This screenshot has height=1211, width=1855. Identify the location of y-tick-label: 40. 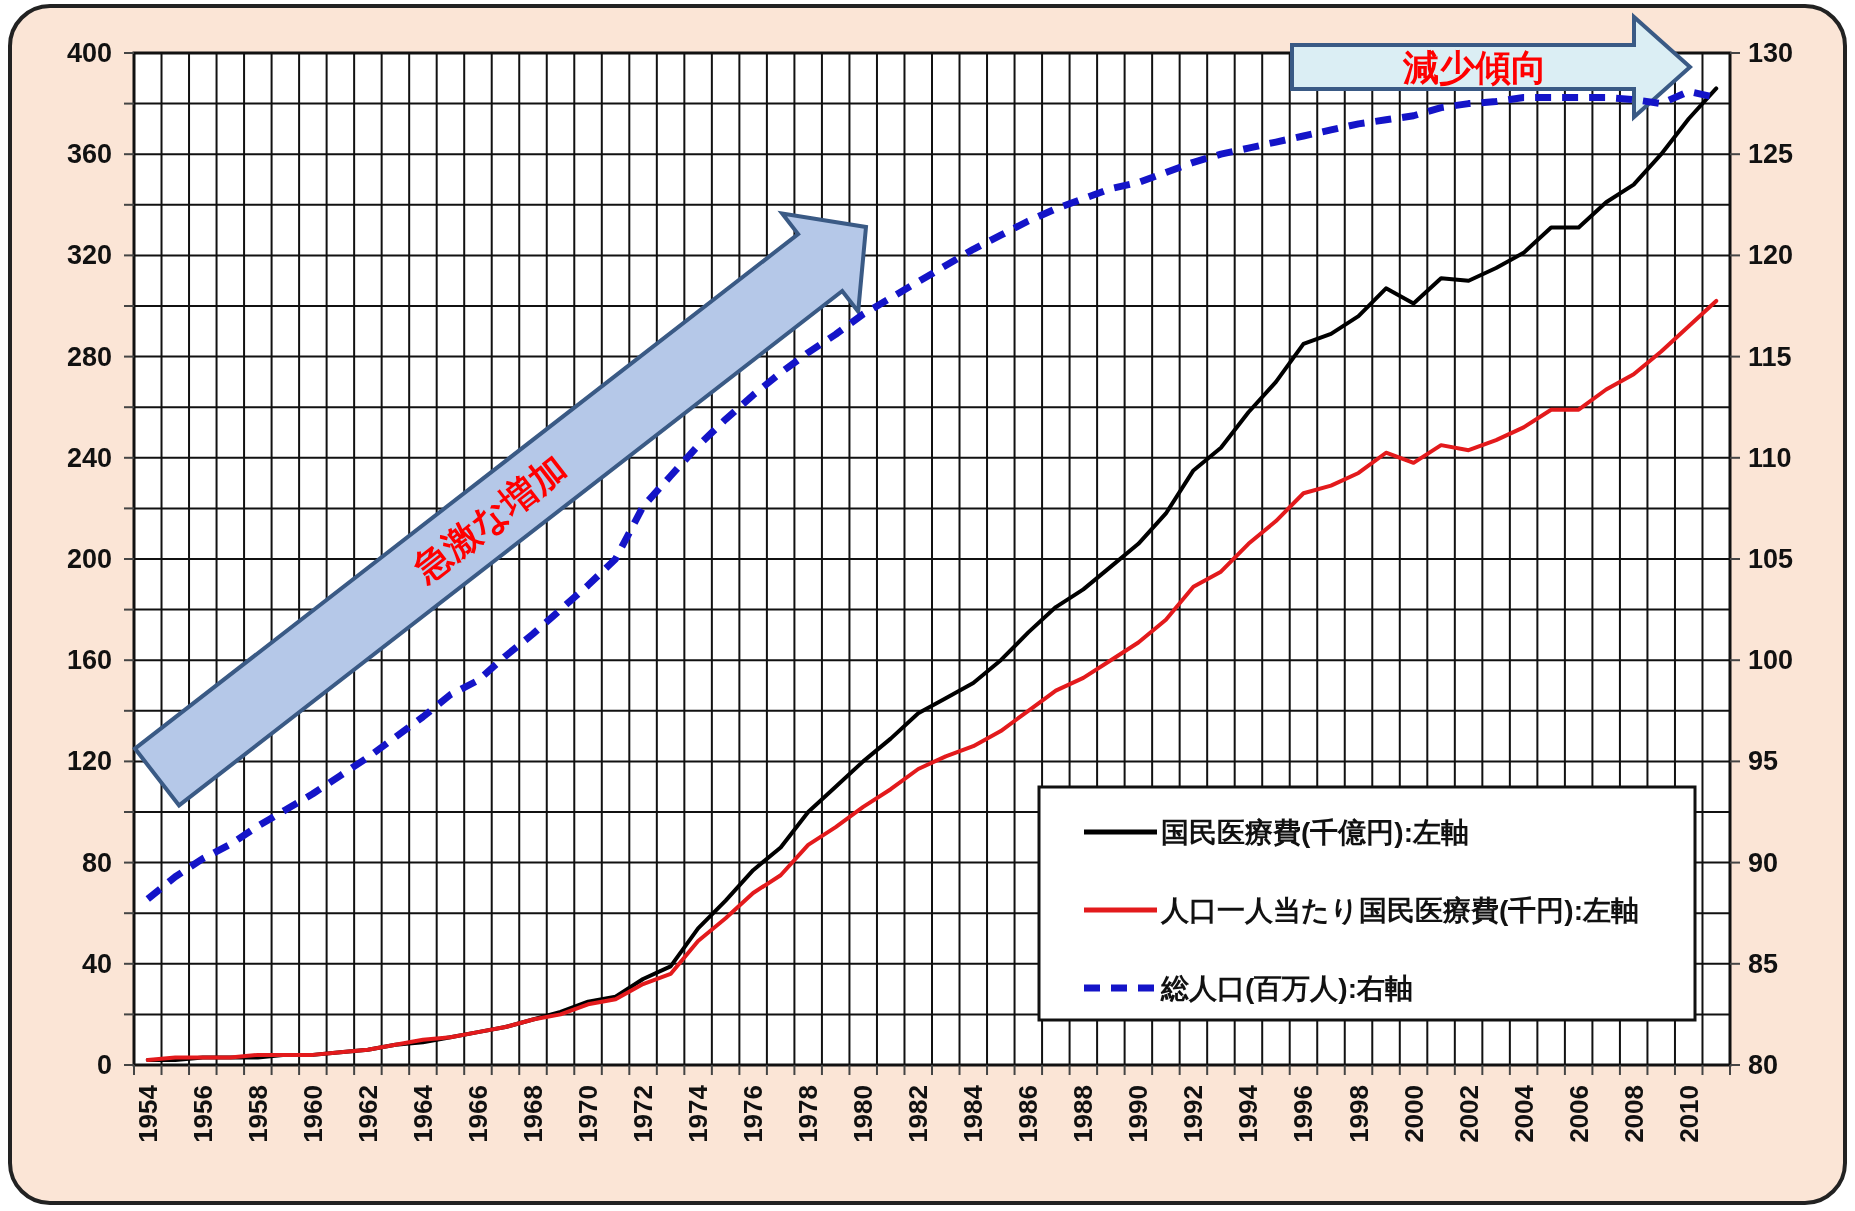
(96, 963).